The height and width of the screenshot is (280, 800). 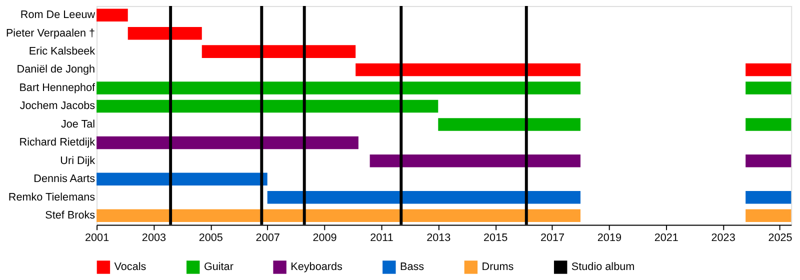 What do you see at coordinates (58, 106) in the screenshot?
I see `y-tick-label: Jochem Jacobs` at bounding box center [58, 106].